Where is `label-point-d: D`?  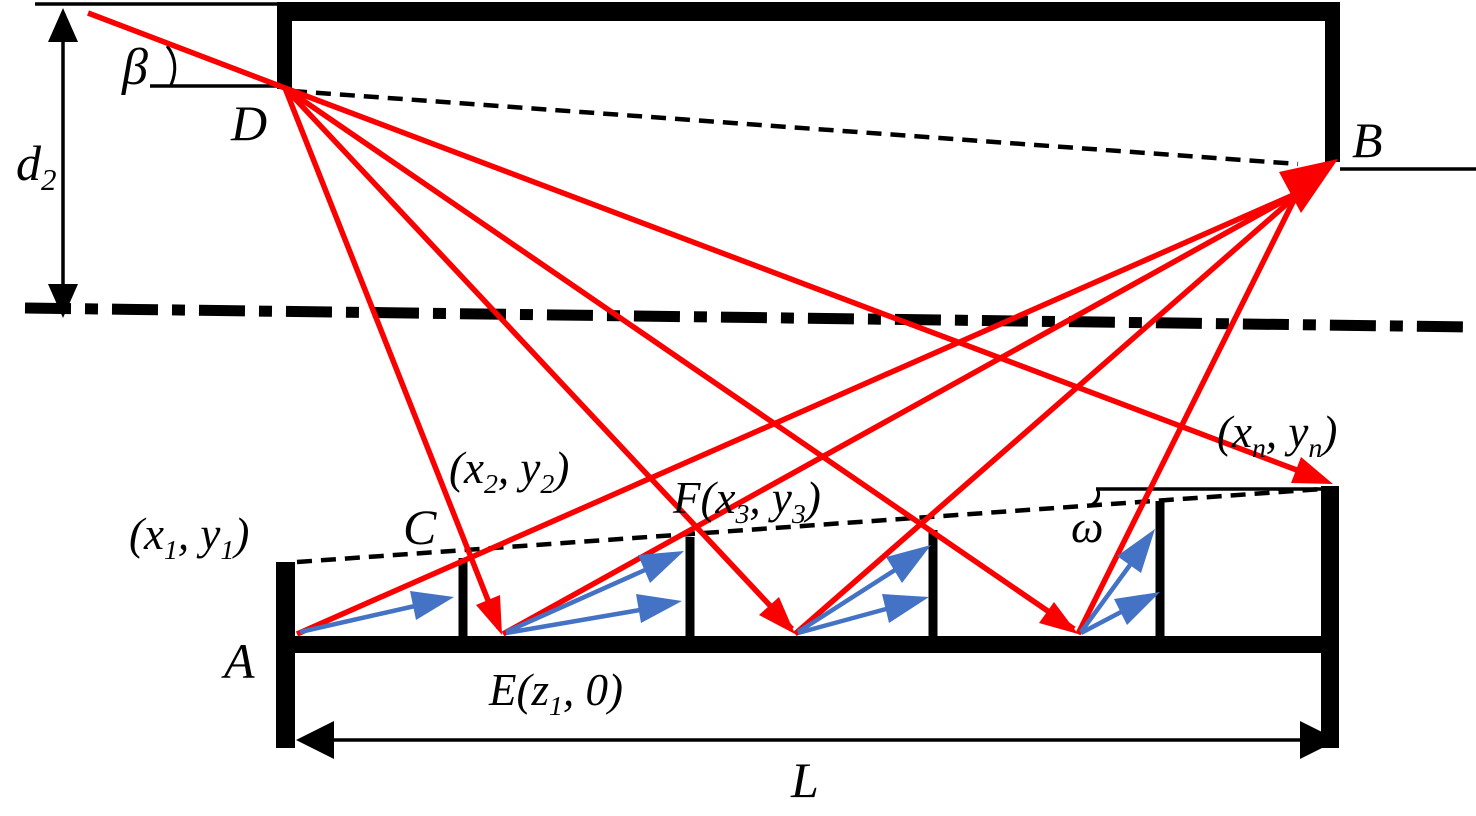 label-point-d: D is located at coordinates (248, 123).